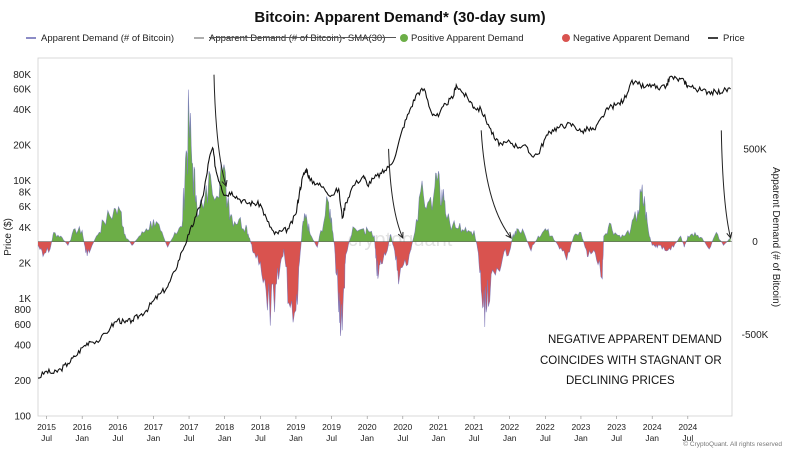  Describe the element at coordinates (755, 149) in the screenshot. I see `right-tick-label: 500K` at that location.